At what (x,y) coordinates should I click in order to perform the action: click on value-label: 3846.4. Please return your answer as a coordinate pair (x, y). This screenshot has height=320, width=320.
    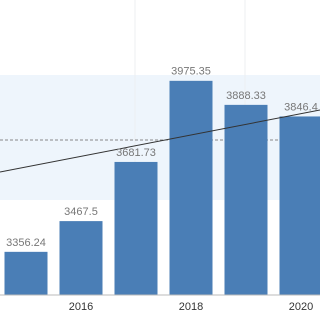
    Looking at the image, I should click on (301, 107).